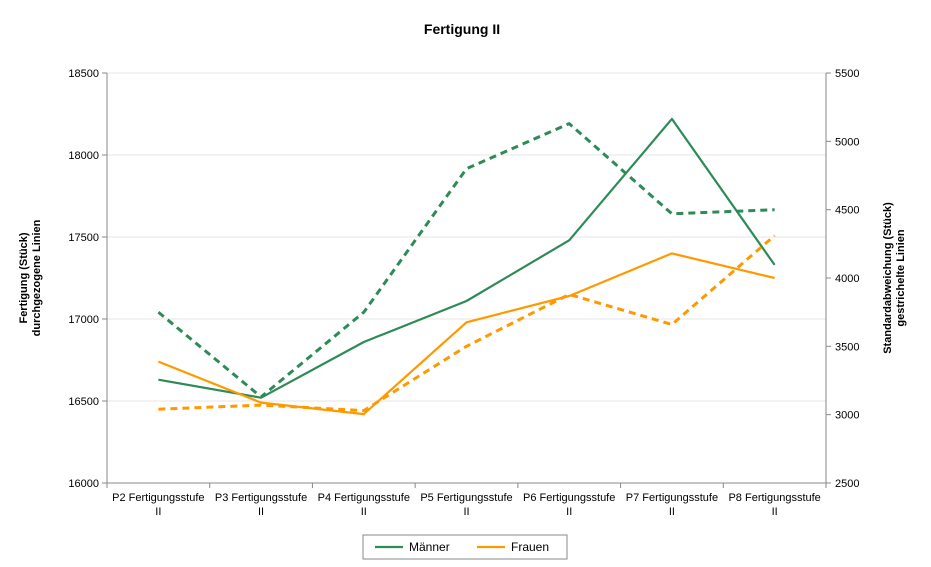  What do you see at coordinates (847, 142) in the screenshot?
I see `y-right-tick-label: 5000` at bounding box center [847, 142].